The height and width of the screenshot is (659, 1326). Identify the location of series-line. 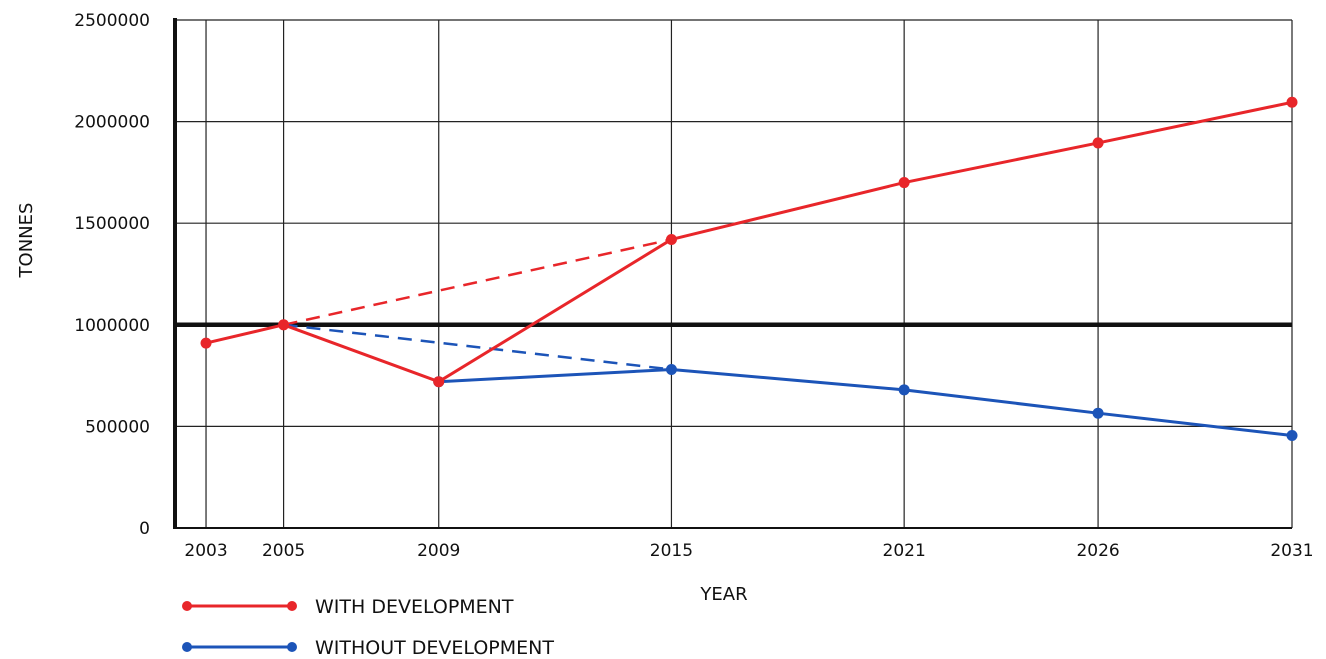
(865, 403).